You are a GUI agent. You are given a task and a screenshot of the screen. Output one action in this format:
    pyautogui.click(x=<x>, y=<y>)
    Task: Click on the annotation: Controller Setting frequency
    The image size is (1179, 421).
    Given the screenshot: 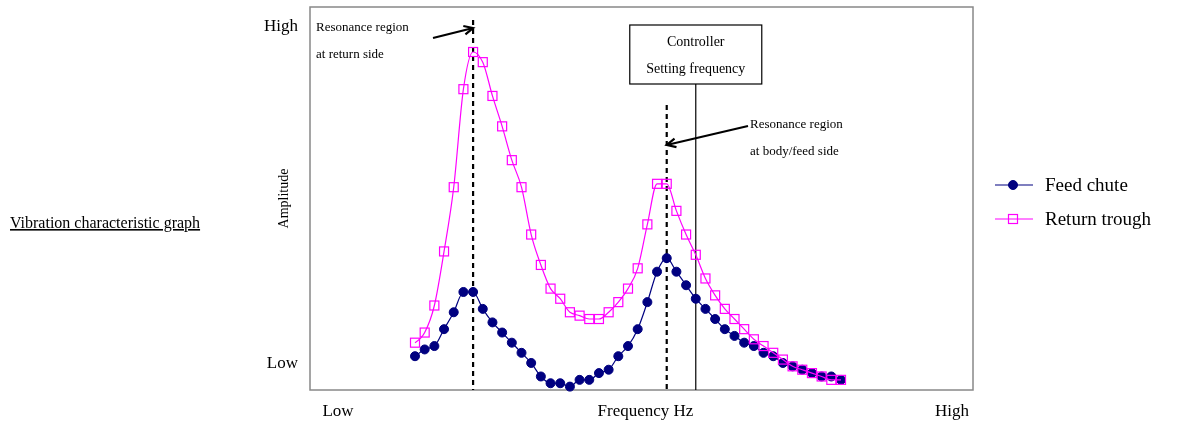 What is the action you would take?
    pyautogui.click(x=696, y=55)
    